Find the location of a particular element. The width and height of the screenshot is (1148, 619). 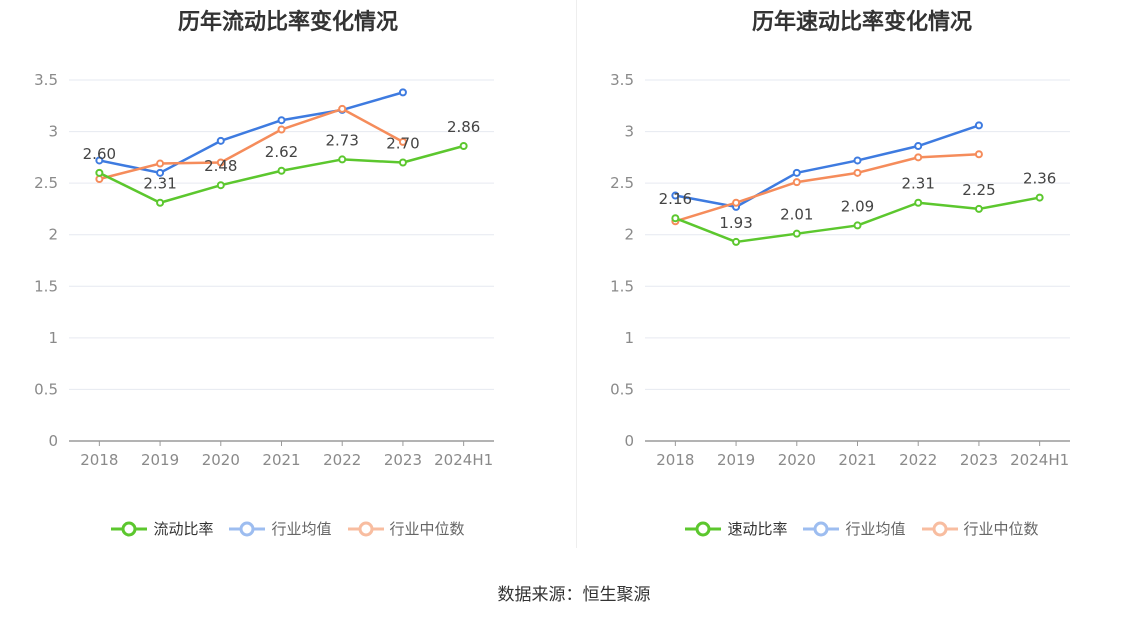

data-label: 2.86 is located at coordinates (463, 127).